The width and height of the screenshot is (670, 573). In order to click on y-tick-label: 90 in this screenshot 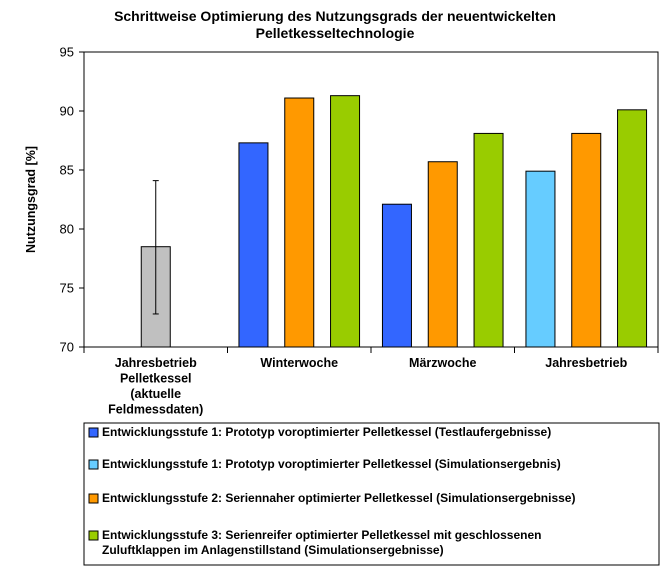, I will do `click(67, 111)`.